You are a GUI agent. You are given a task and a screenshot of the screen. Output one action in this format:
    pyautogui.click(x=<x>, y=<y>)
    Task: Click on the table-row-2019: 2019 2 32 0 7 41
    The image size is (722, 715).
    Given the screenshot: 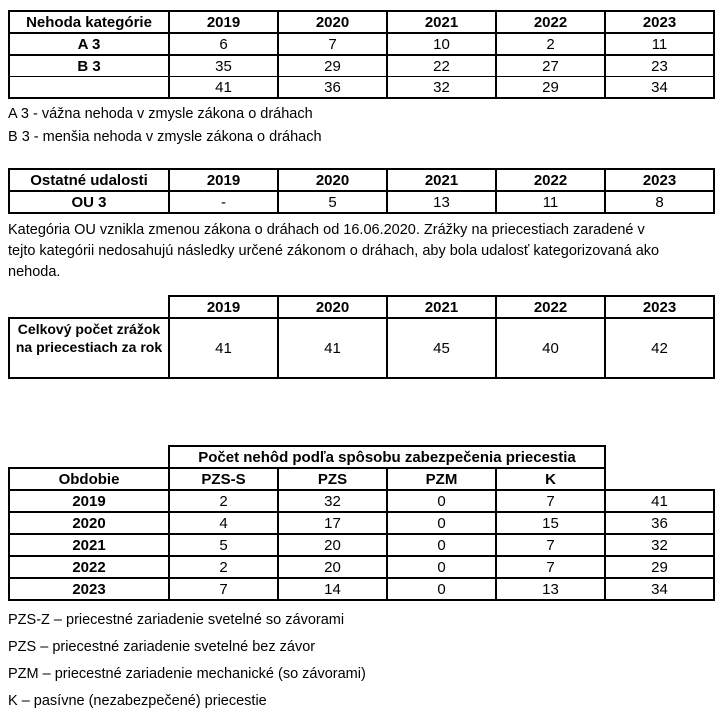 What is the action you would take?
    pyautogui.click(x=361, y=501)
    